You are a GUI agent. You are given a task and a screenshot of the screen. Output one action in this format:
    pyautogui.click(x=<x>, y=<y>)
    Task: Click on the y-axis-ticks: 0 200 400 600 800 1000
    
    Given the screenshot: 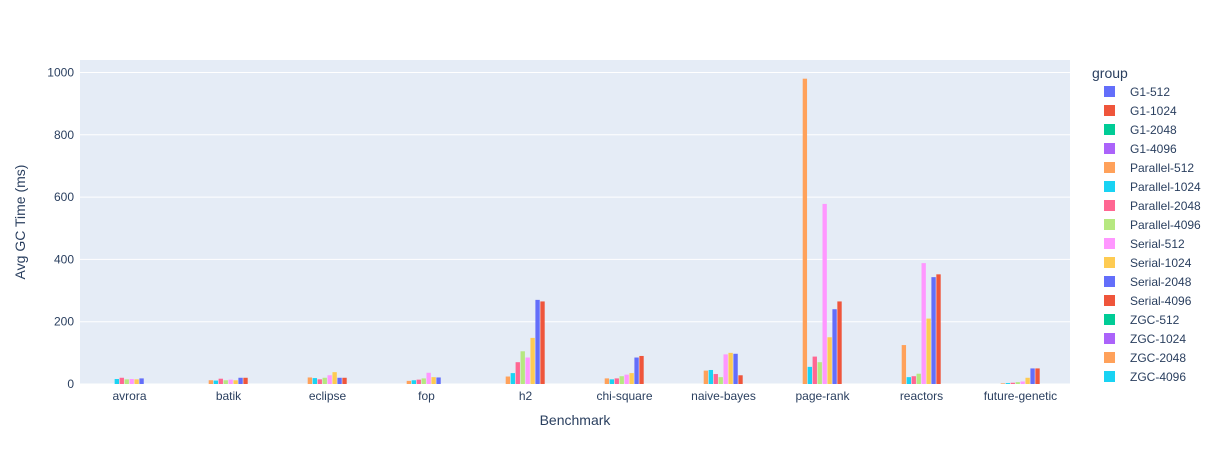 What is the action you would take?
    pyautogui.click(x=60, y=228)
    